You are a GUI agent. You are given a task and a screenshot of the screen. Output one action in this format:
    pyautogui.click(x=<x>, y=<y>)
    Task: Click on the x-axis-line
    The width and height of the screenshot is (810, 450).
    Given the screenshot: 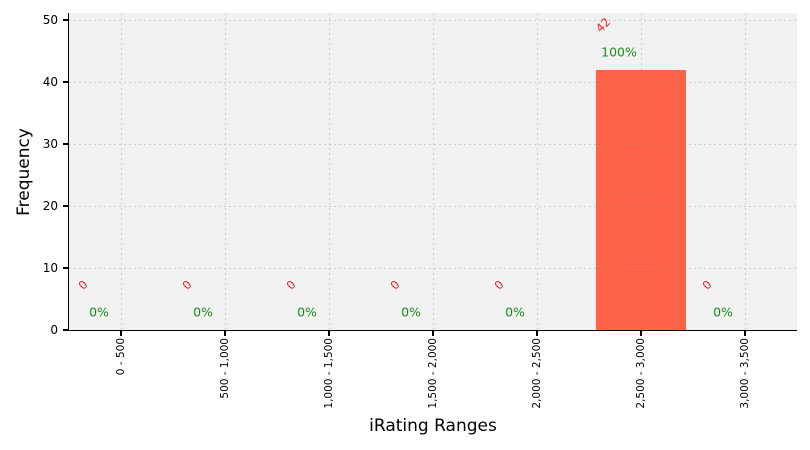 What is the action you would take?
    pyautogui.click(x=432, y=330)
    